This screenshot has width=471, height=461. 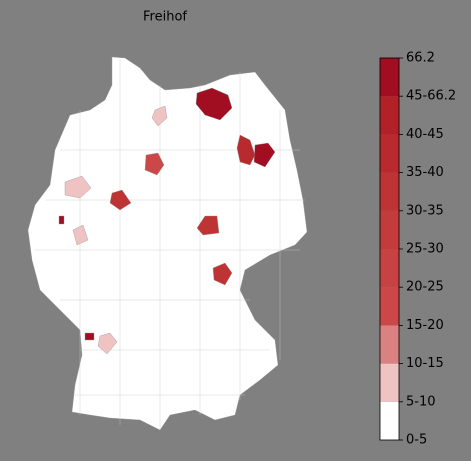 I want to click on colorbar-label: 66.2, so click(x=420, y=58).